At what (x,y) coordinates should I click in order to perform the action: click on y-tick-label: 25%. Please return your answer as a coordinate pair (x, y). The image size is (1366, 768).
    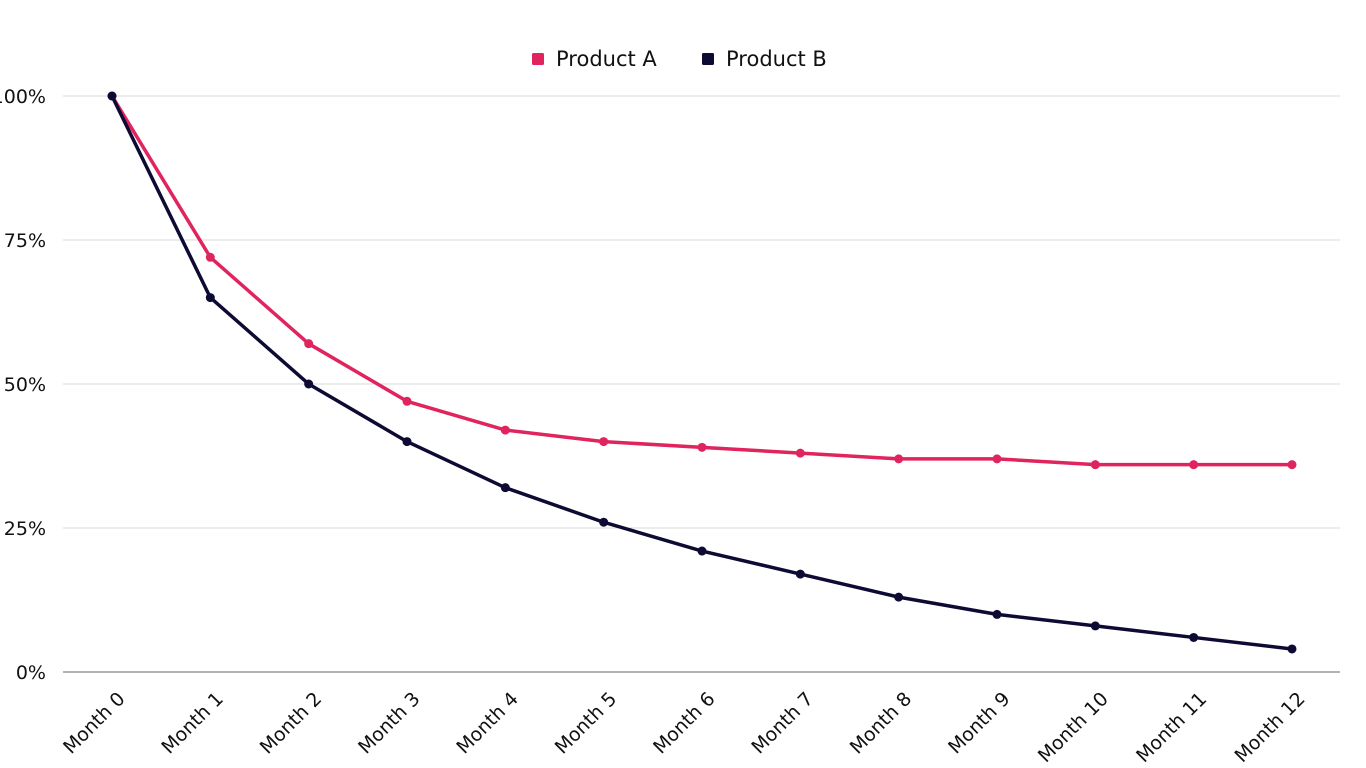
    Looking at the image, I should click on (25, 529).